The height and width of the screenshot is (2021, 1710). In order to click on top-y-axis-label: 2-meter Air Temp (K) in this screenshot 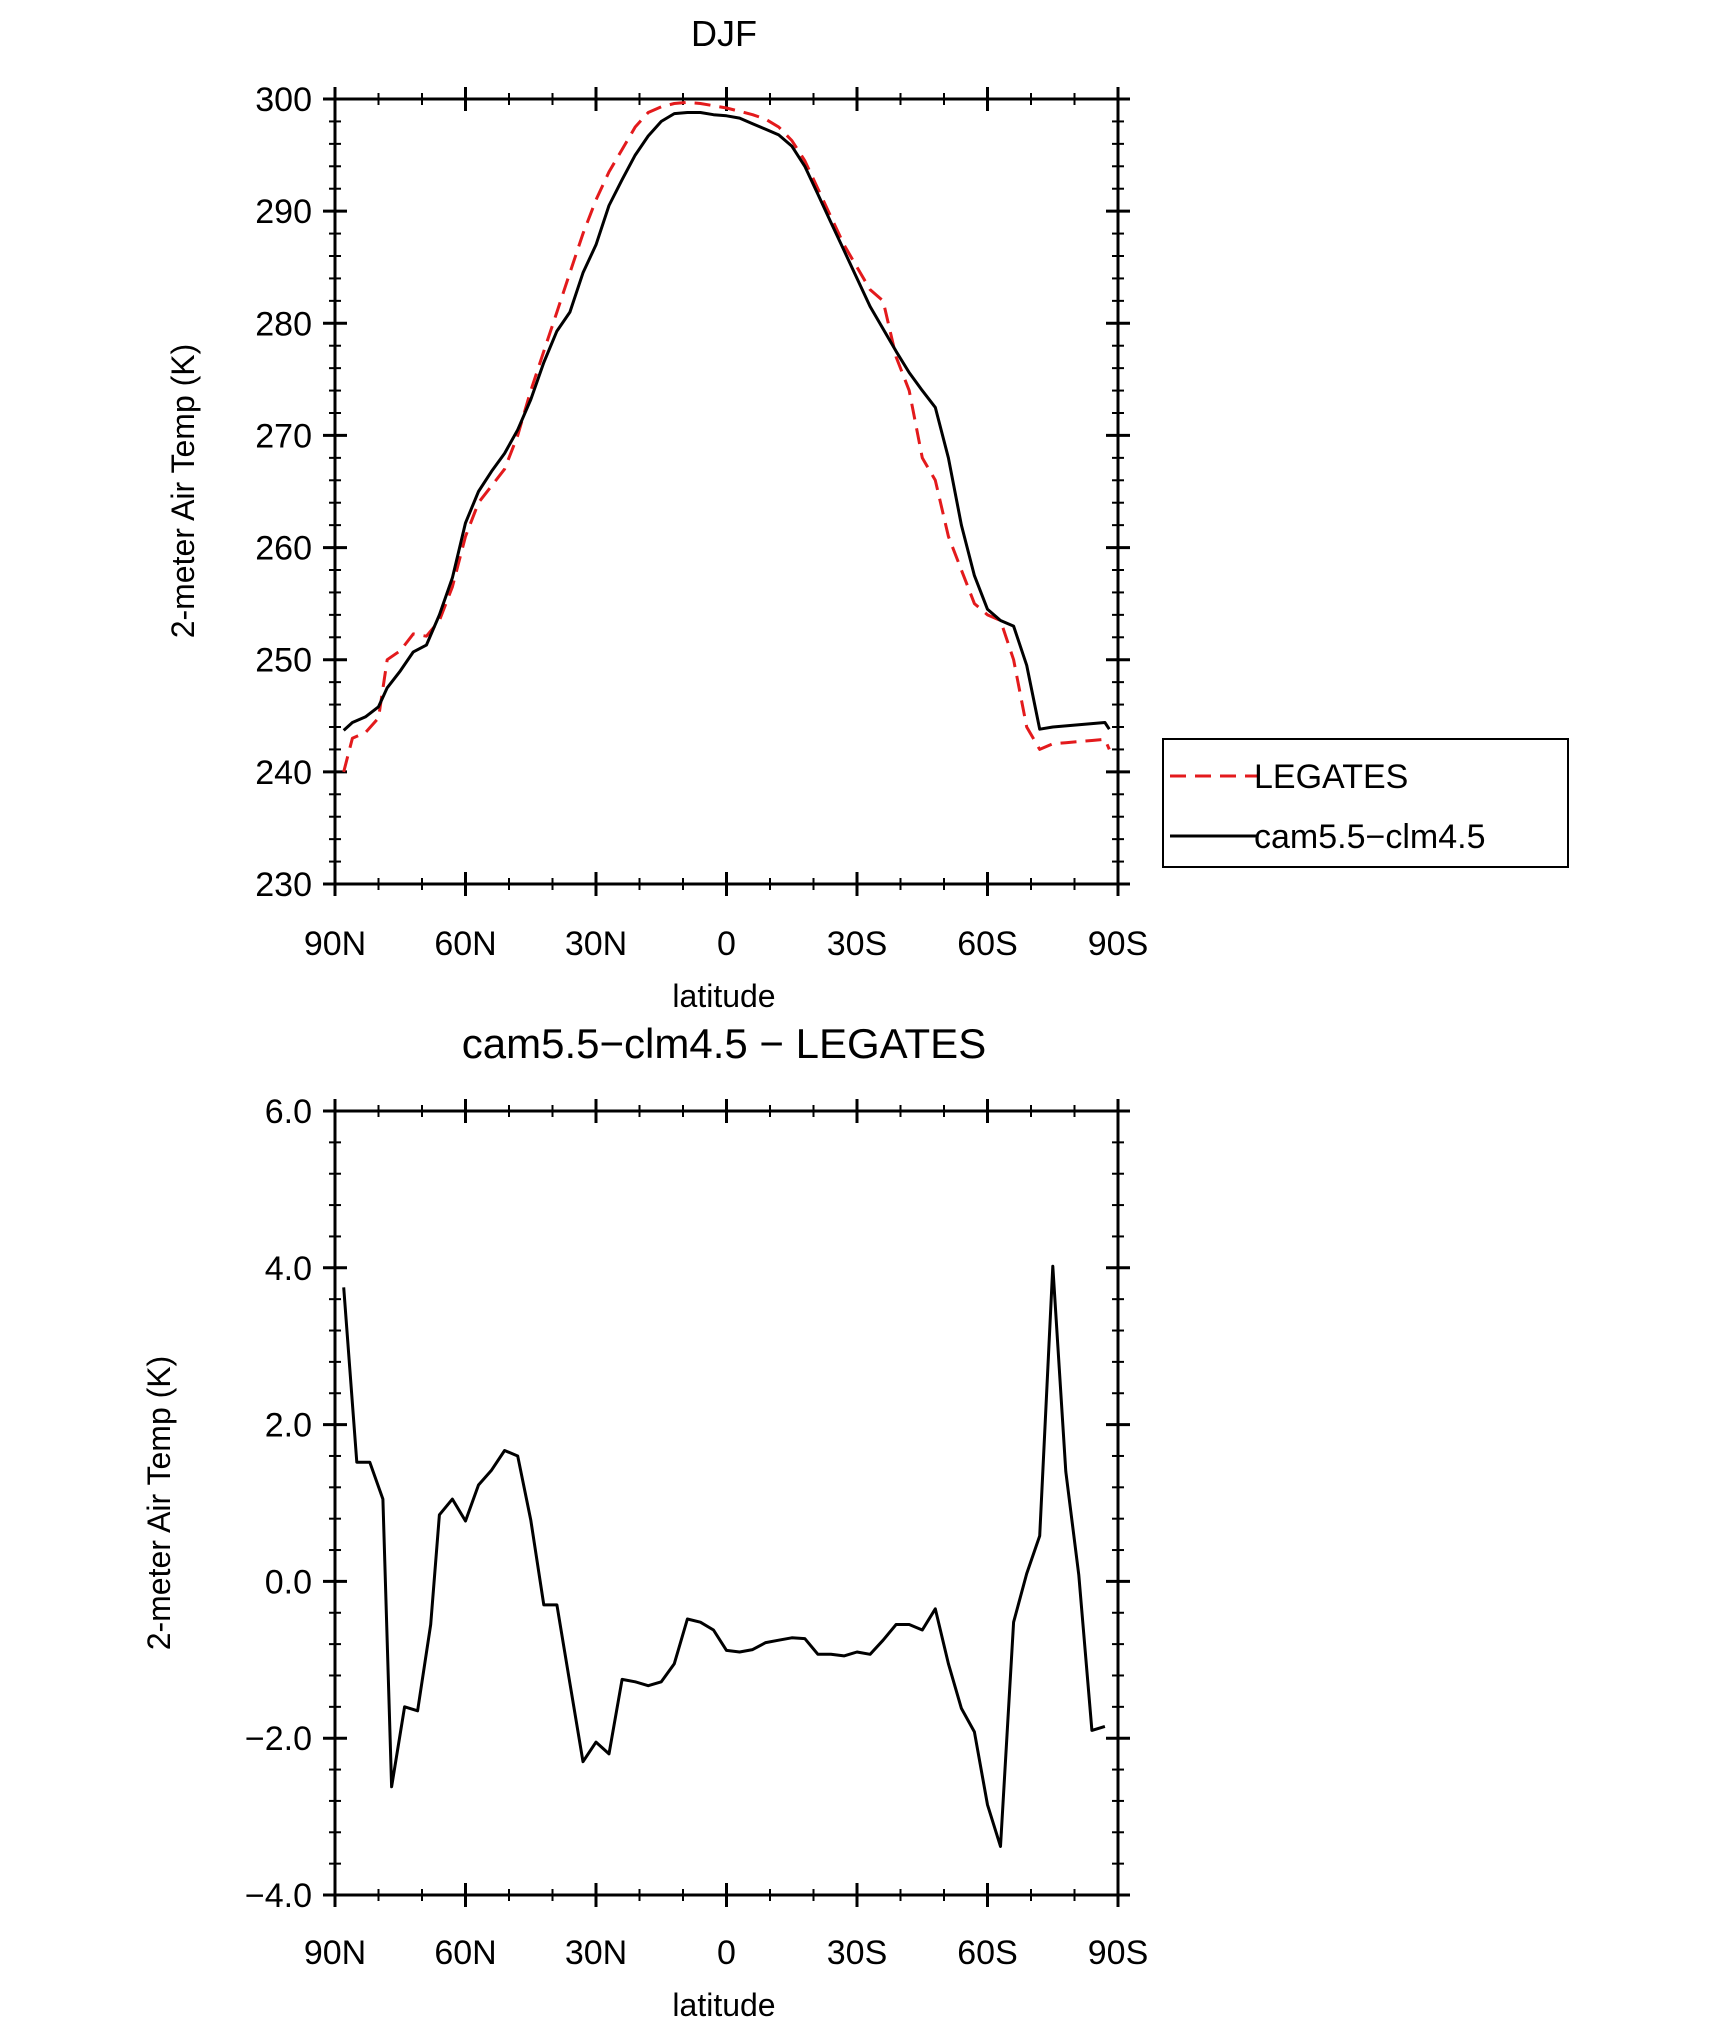, I will do `click(183, 491)`.